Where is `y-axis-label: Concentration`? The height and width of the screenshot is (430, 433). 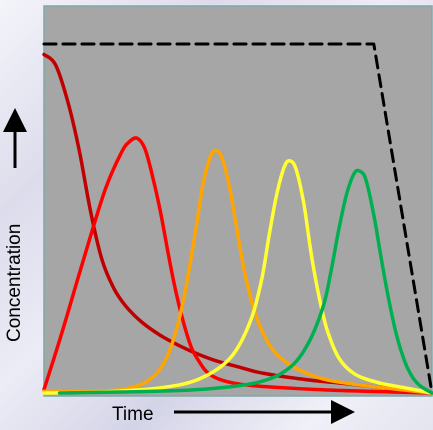 y-axis-label: Concentration is located at coordinates (14, 283).